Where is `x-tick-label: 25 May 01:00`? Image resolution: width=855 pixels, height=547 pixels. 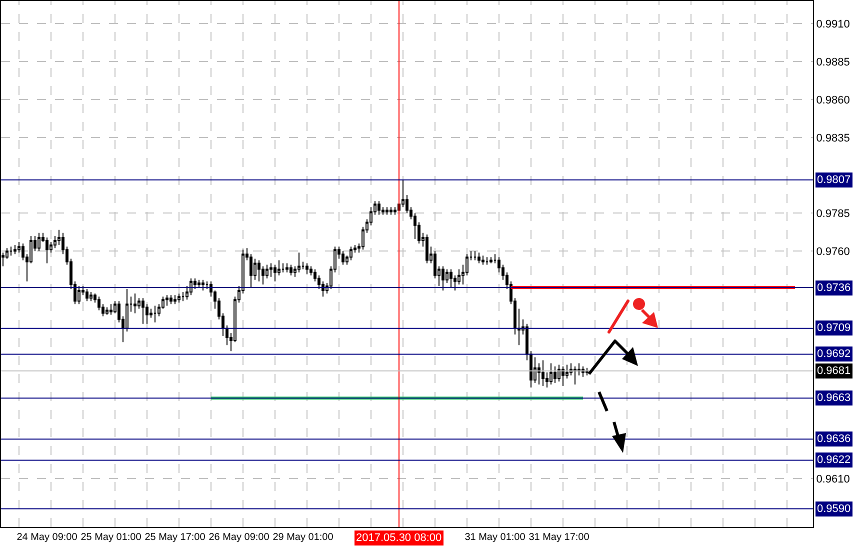 x-tick-label: 25 May 01:00 is located at coordinates (111, 537).